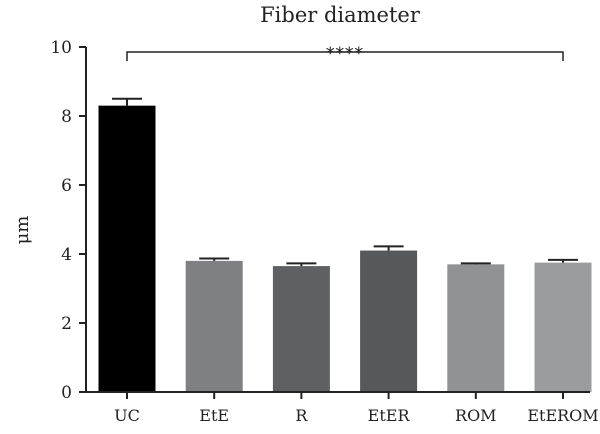  Describe the element at coordinates (340, 15) in the screenshot. I see `chart-title: Fiber diameter` at that location.